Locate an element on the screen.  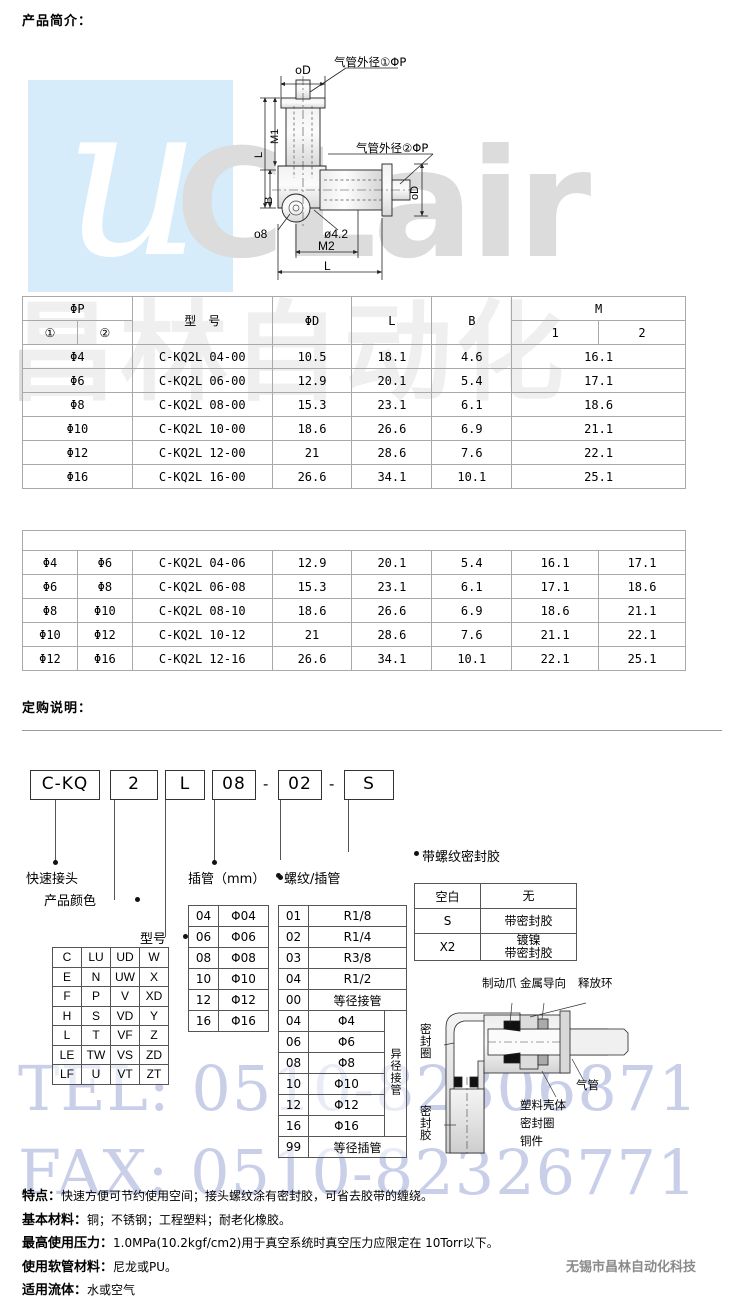
thread-row: 02 R1/4 is located at coordinates (342, 937).